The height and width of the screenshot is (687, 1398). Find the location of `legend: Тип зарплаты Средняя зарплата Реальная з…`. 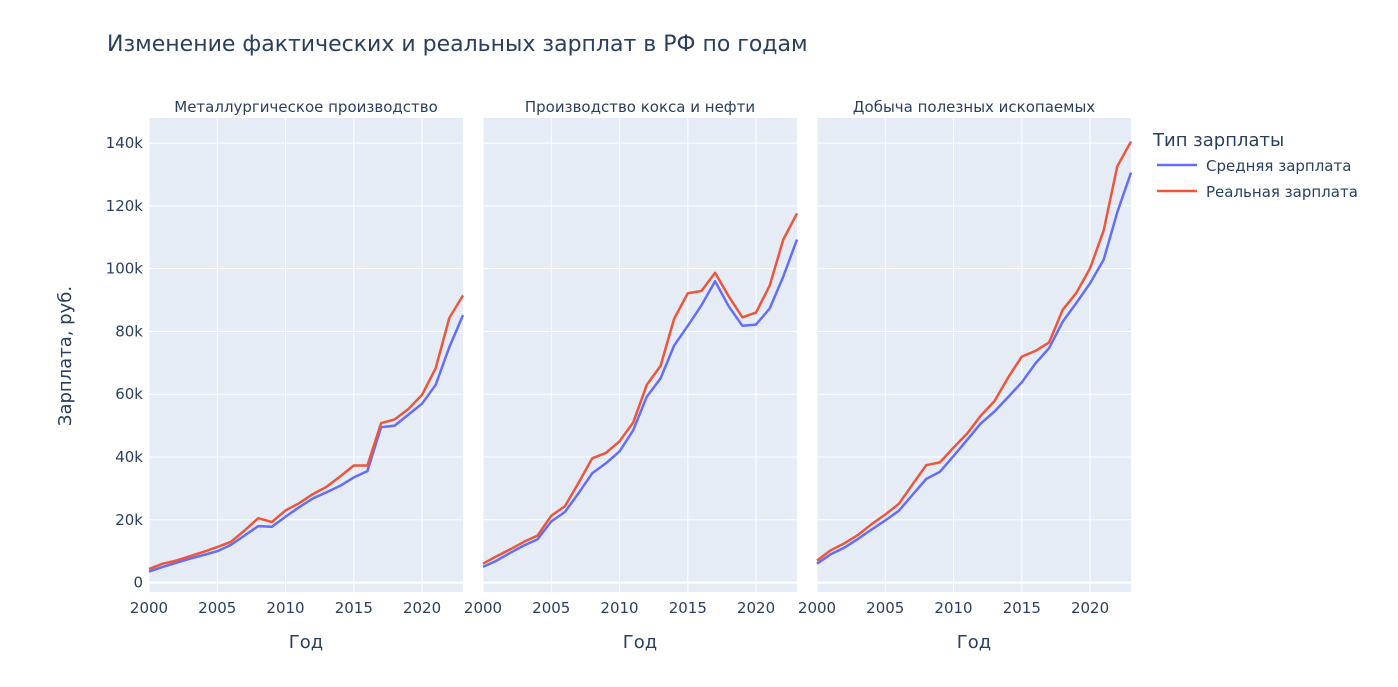

legend: Тип зарплаты Средняя зарплата Реальная з… is located at coordinates (1255, 165).